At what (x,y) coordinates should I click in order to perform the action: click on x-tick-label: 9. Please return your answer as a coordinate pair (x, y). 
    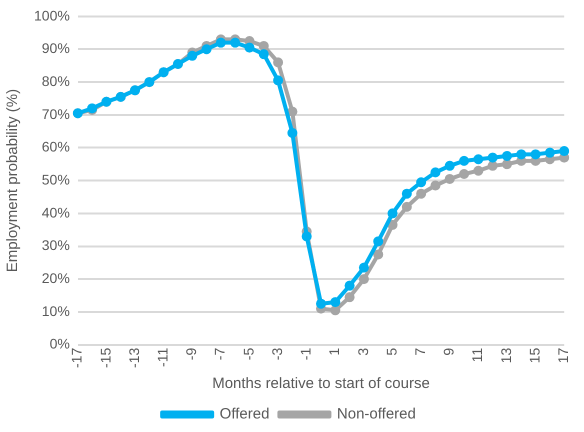
    Looking at the image, I should click on (448, 352).